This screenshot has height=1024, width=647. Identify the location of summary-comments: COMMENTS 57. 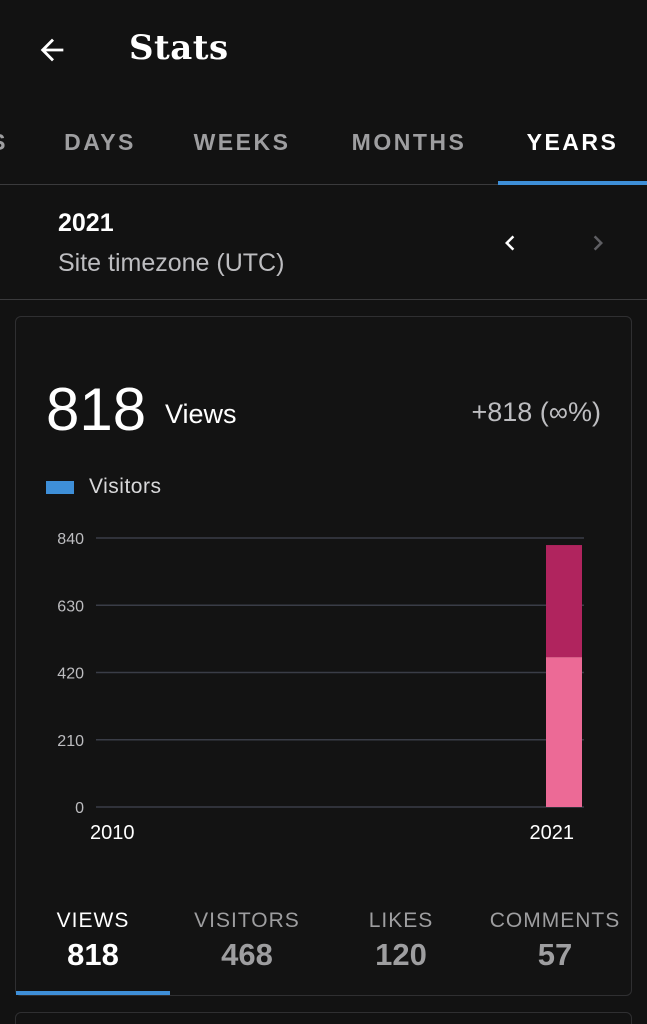
(555, 950).